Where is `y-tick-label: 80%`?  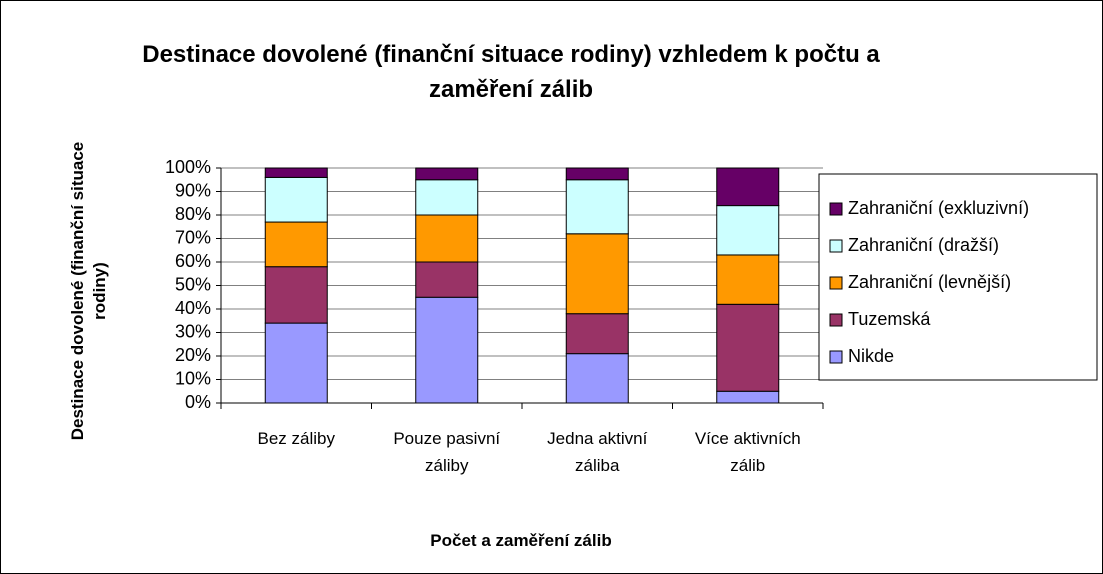
y-tick-label: 80% is located at coordinates (193, 214).